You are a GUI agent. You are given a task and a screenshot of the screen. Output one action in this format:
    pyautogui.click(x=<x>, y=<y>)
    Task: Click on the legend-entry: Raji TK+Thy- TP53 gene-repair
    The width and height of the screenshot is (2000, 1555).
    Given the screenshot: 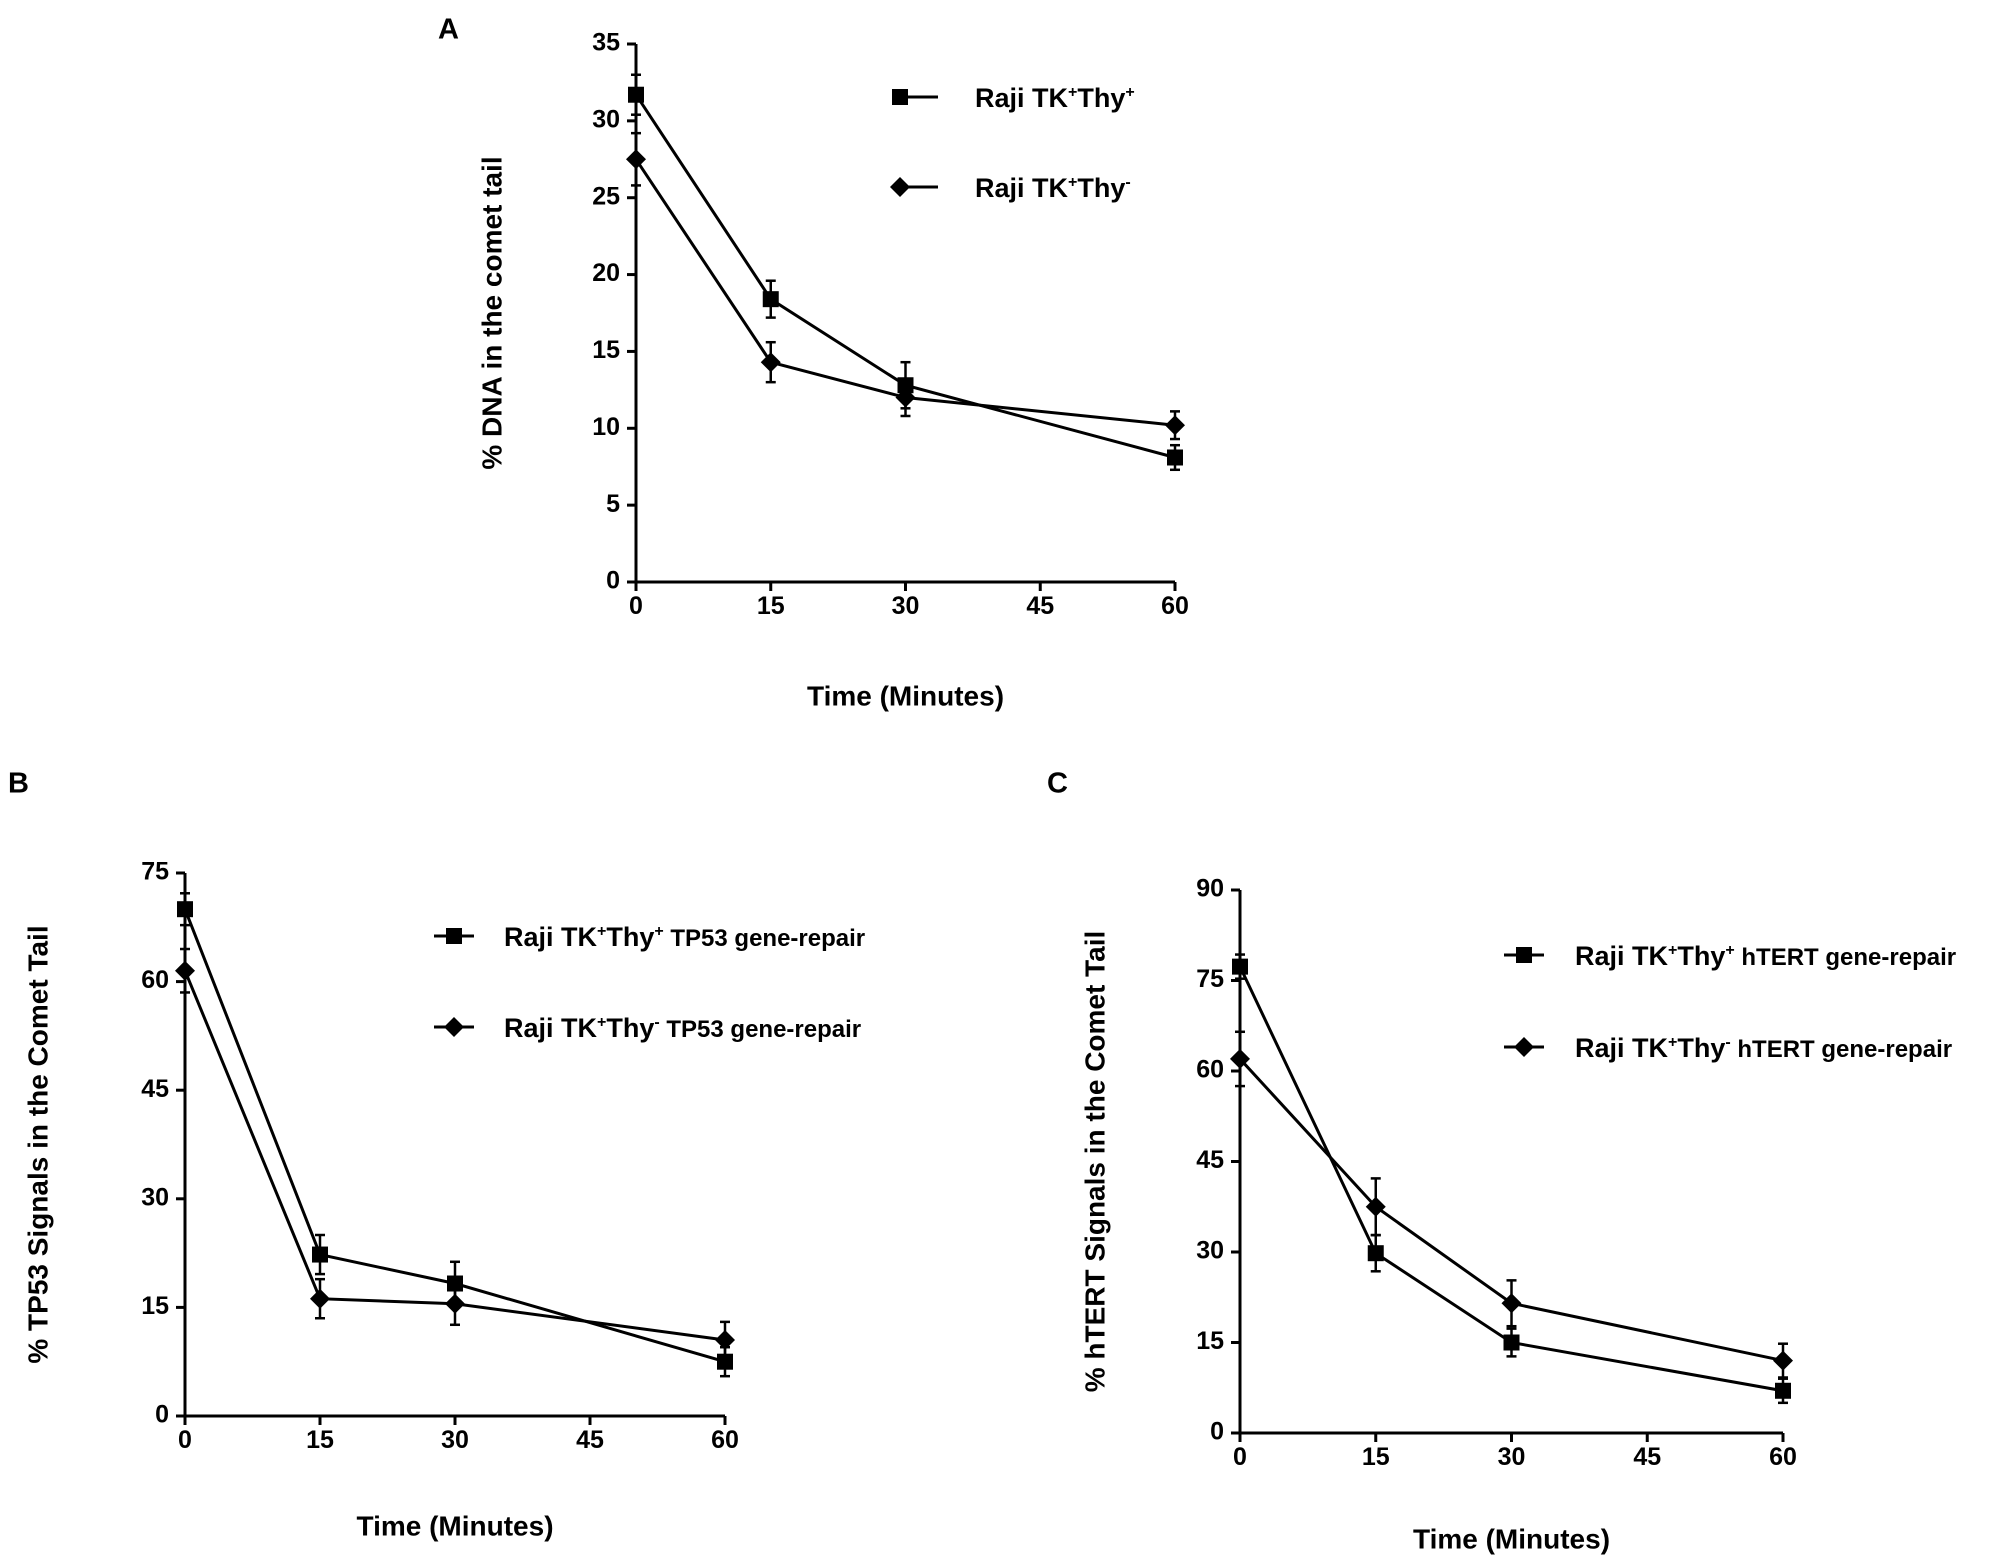 What is the action you would take?
    pyautogui.click(x=647, y=1028)
    